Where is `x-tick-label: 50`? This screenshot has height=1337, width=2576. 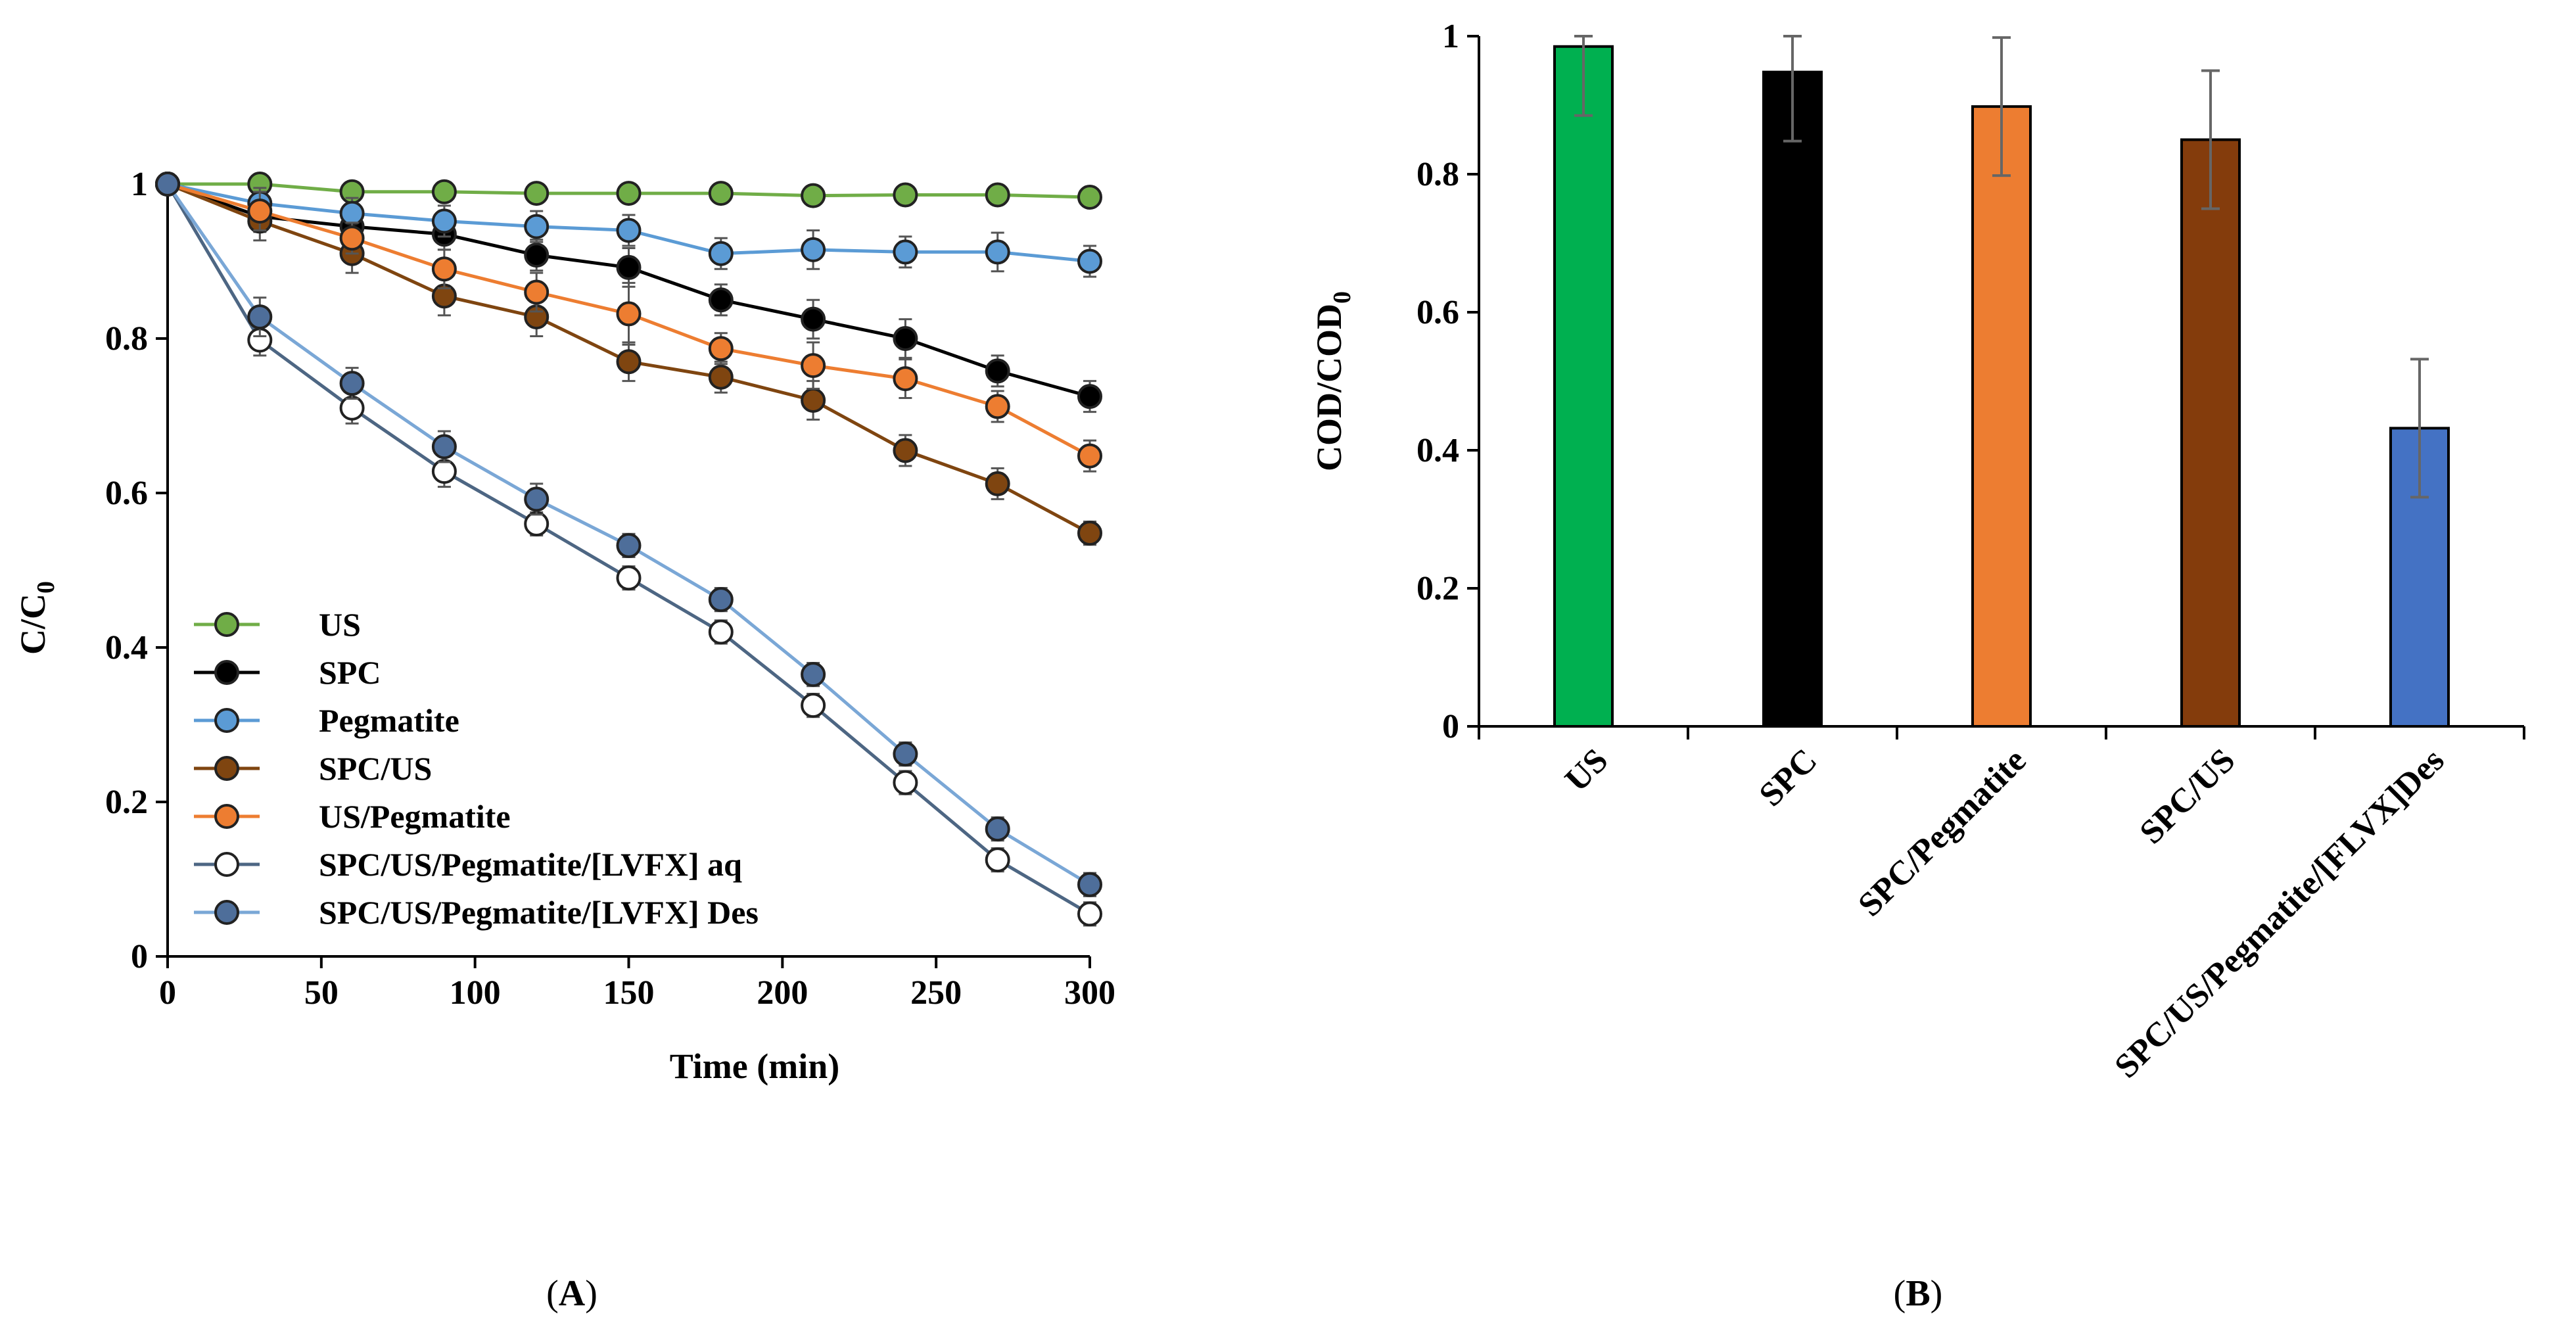
x-tick-label: 50 is located at coordinates (321, 993).